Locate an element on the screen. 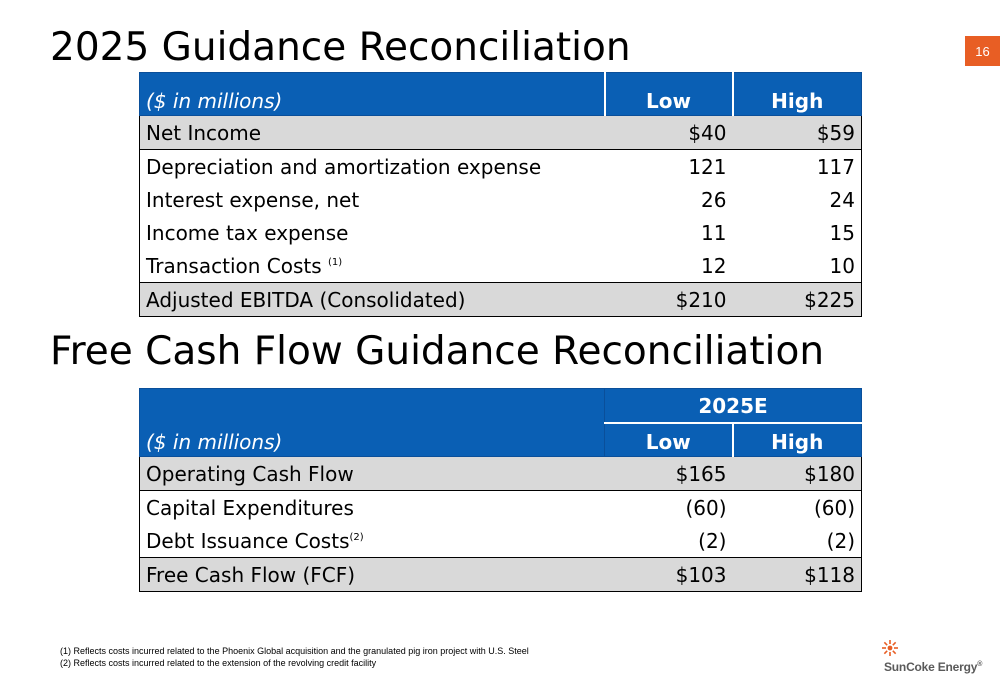  high-value: $59 is located at coordinates (797, 132).